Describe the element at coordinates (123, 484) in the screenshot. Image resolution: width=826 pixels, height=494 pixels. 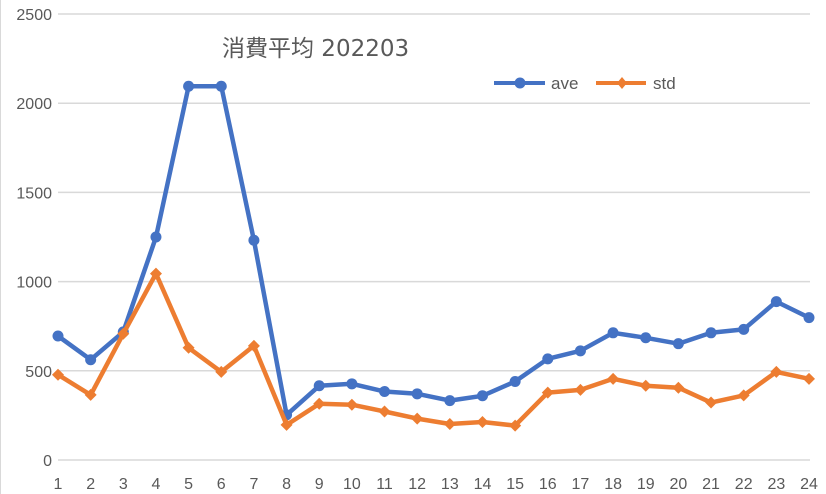
I see `x-tick-label: 3` at that location.